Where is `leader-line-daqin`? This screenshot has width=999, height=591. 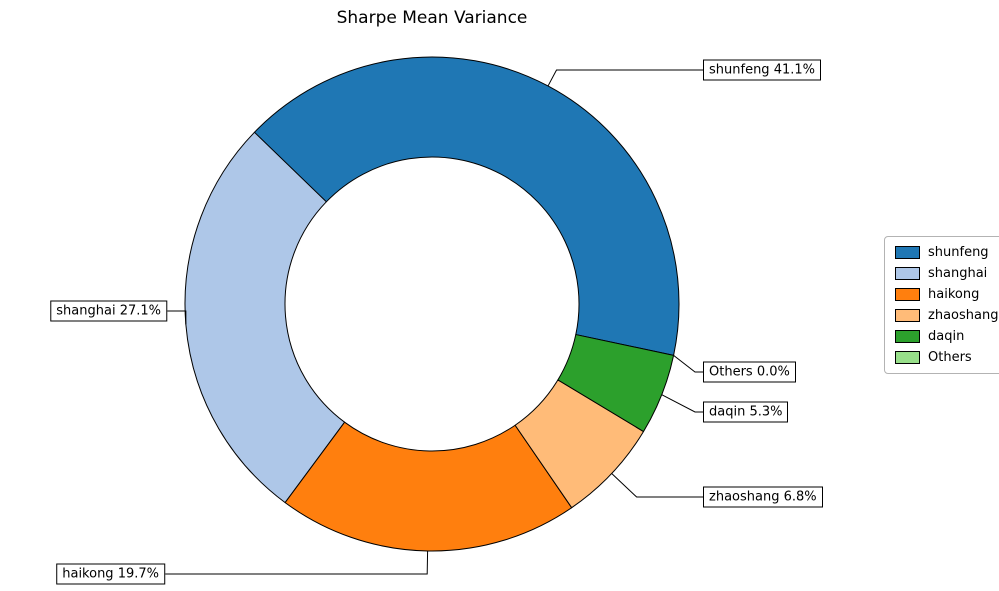
leader-line-daqin is located at coordinates (682, 403).